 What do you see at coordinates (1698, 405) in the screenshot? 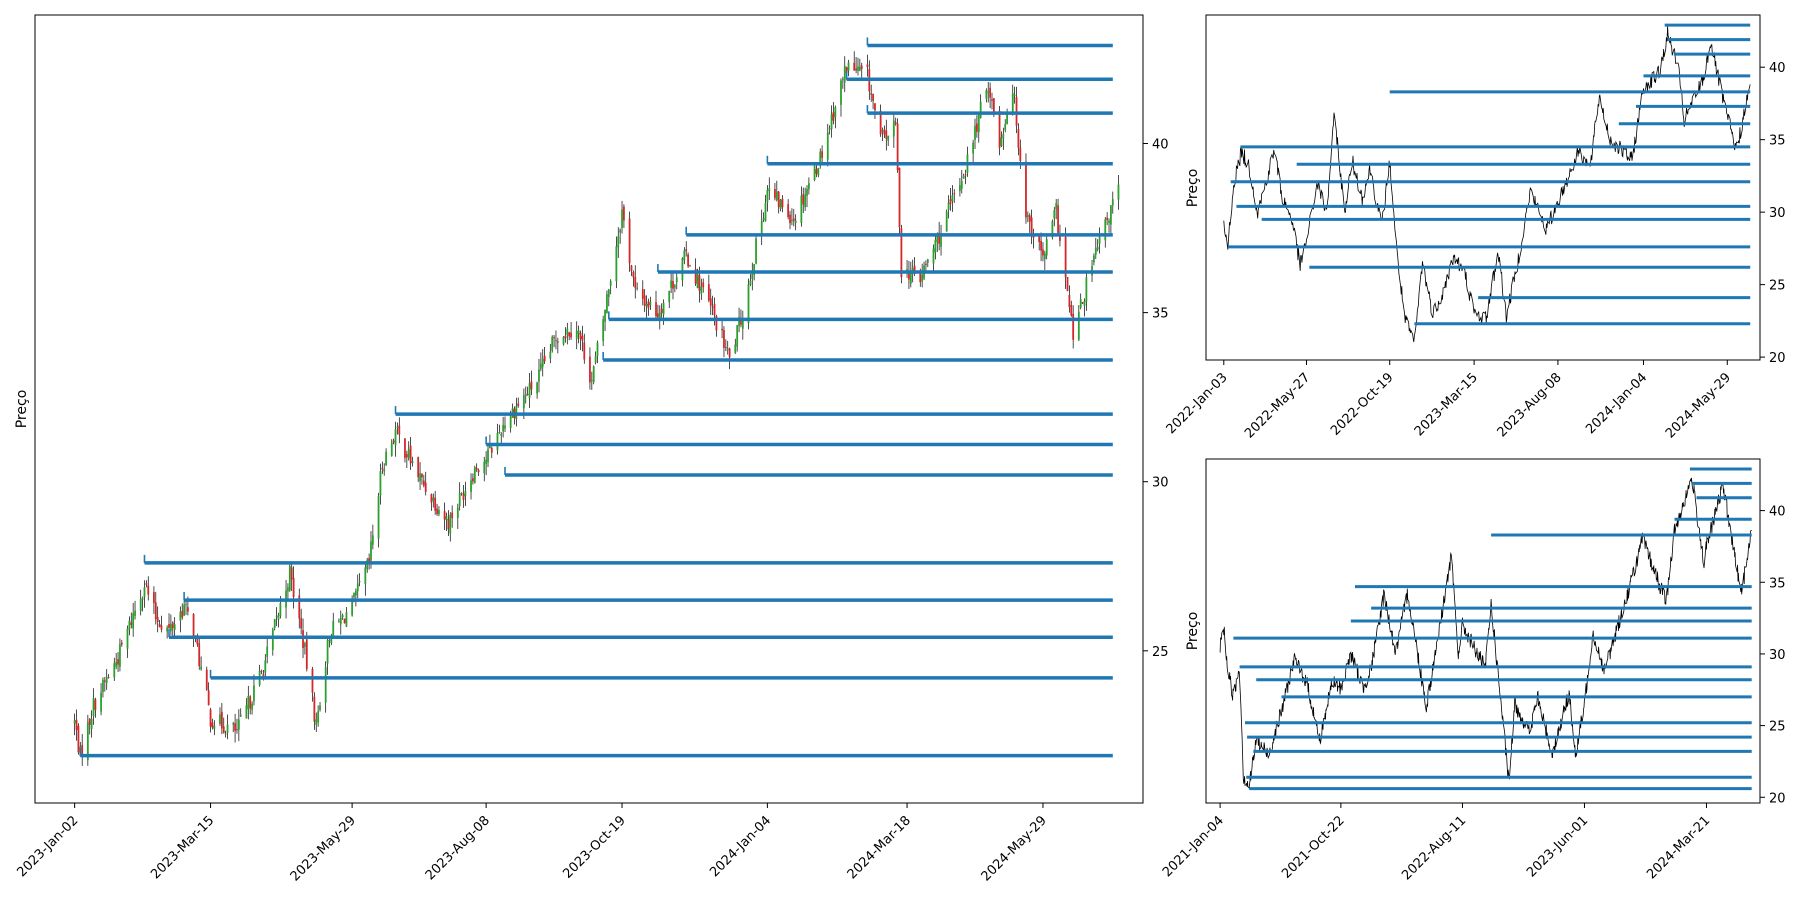
I see `x-tick-label: 2024-May-29` at bounding box center [1698, 405].